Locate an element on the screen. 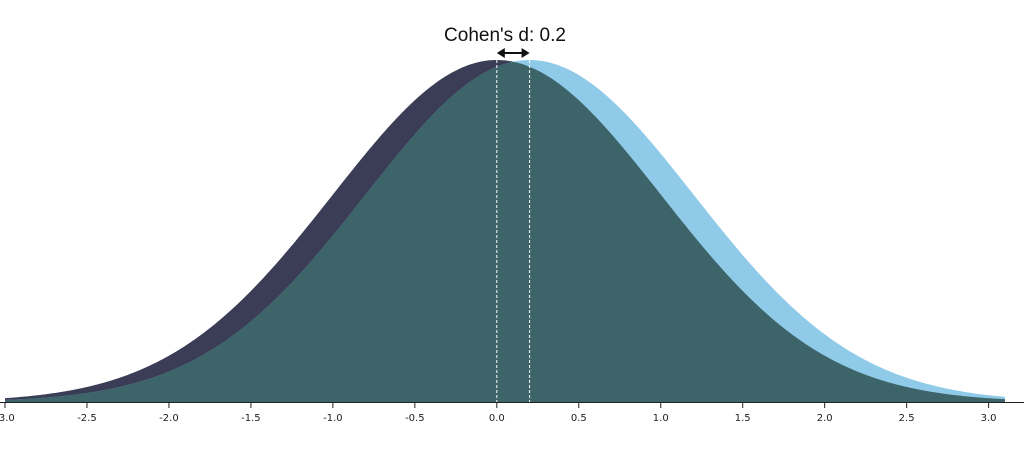  x-tick-label: 1.0 is located at coordinates (661, 418).